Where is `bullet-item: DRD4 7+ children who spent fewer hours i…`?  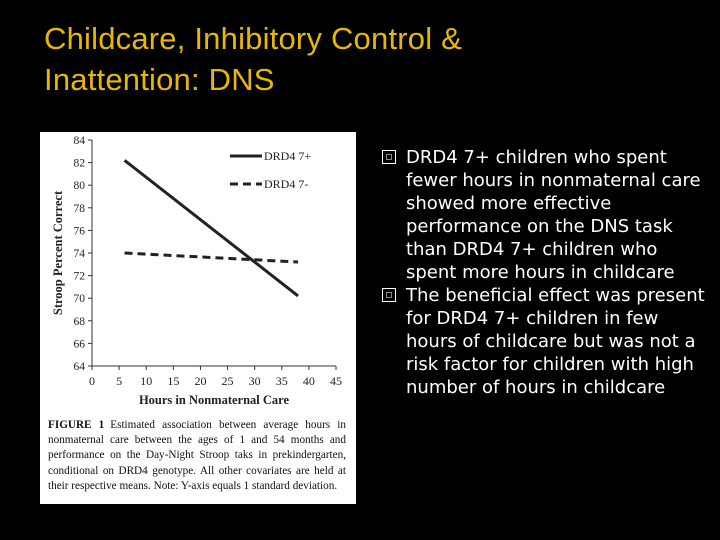
bullet-item: DRD4 7+ children who spent fewer hours i… is located at coordinates (547, 215).